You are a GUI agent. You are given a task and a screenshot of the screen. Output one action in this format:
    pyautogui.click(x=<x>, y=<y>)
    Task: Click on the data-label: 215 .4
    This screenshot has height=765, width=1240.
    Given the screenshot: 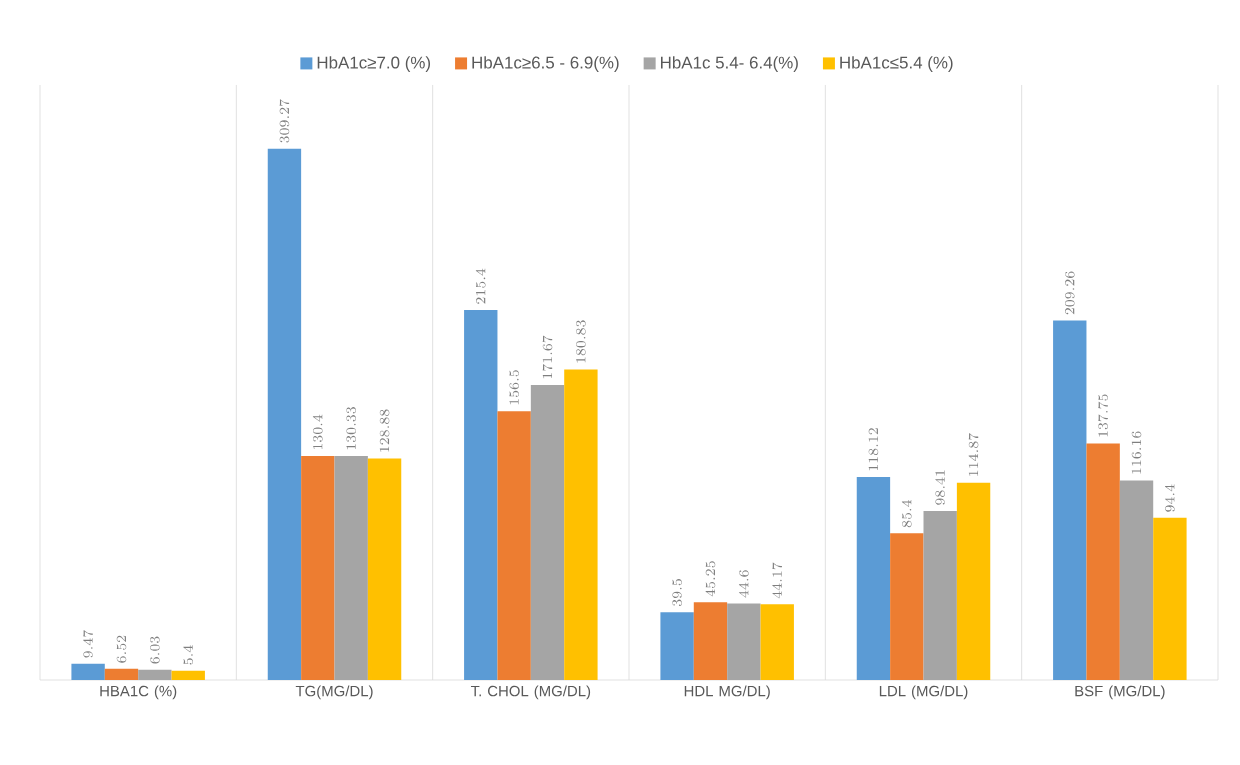 What is the action you would take?
    pyautogui.click(x=480, y=286)
    